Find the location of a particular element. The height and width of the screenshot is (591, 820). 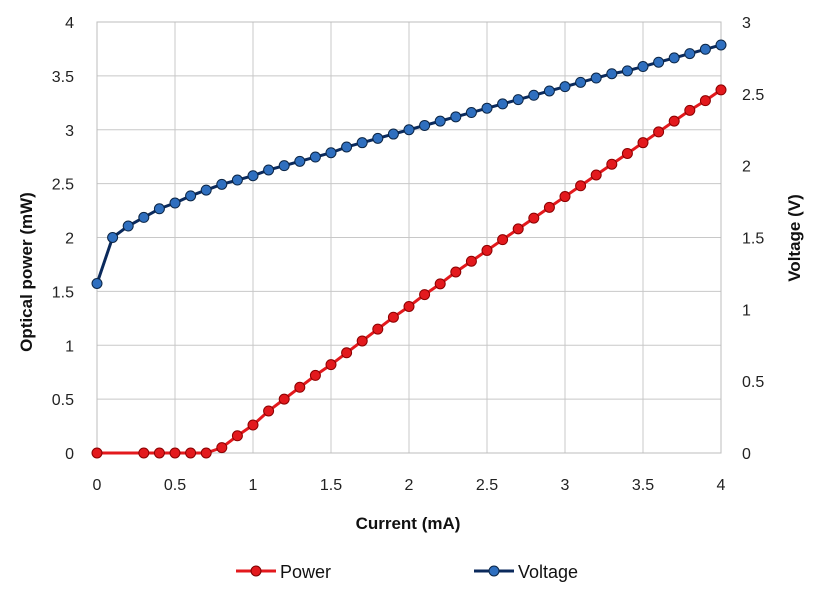

left-tick-label: 1.5 is located at coordinates (63, 292).